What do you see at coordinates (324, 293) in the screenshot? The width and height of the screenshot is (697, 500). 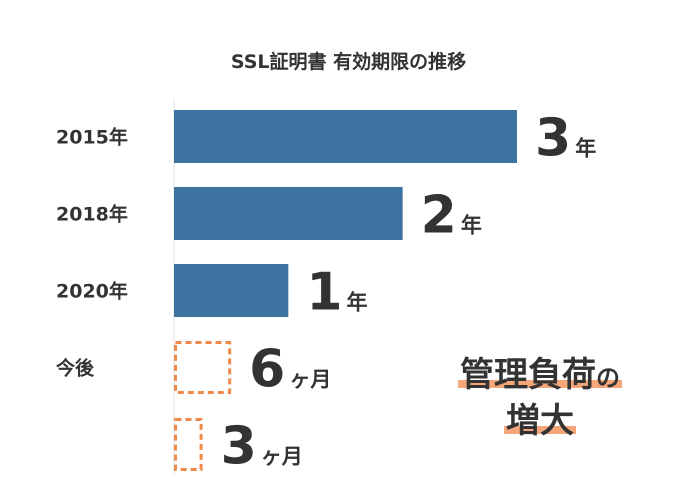 I see `value-number-2: 1` at bounding box center [324, 293].